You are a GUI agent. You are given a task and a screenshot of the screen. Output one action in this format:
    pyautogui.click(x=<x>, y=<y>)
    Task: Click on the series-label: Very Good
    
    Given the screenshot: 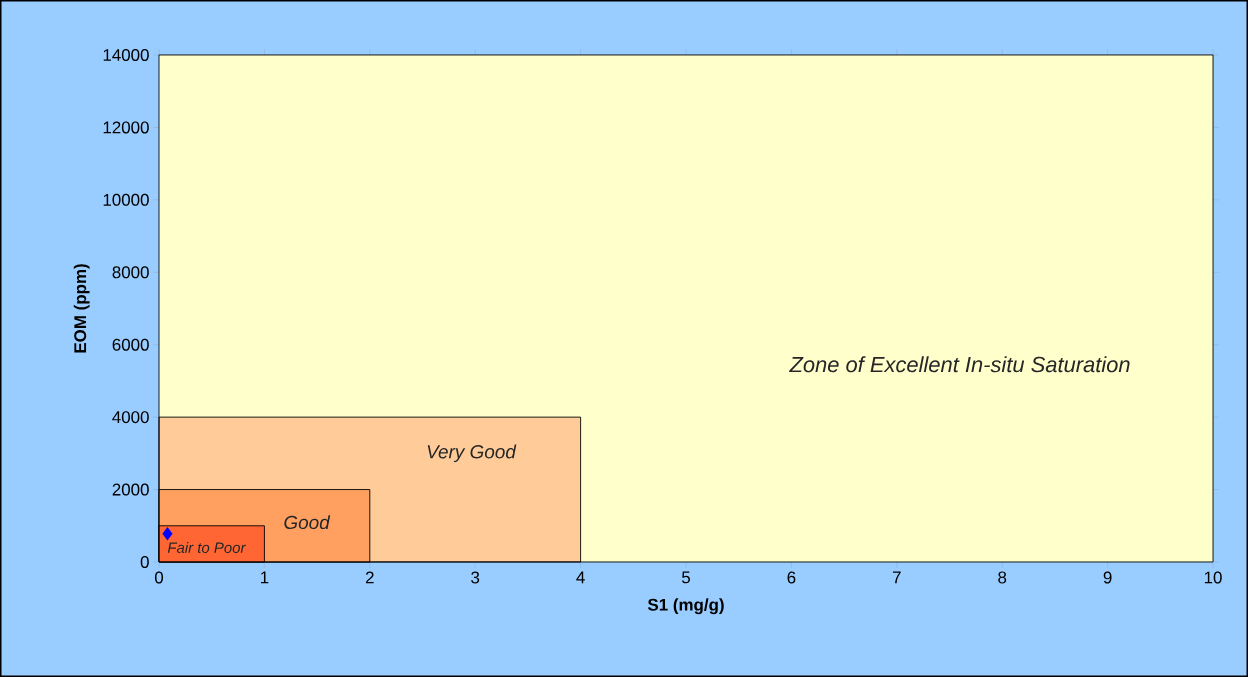 What is the action you would take?
    pyautogui.click(x=472, y=453)
    